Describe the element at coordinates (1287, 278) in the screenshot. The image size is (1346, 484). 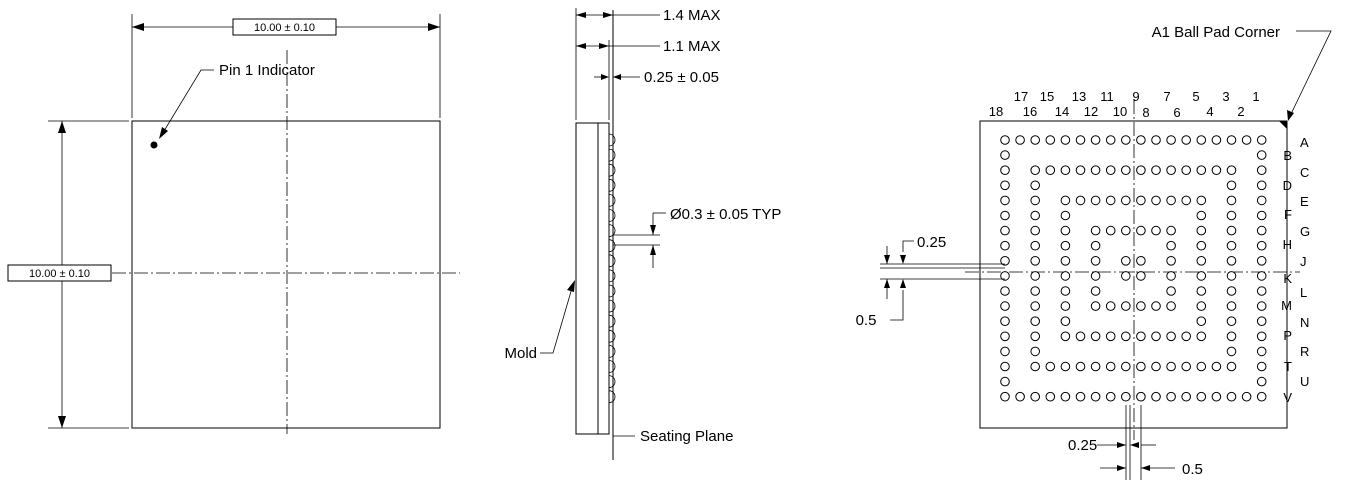
I see `row-label: K` at that location.